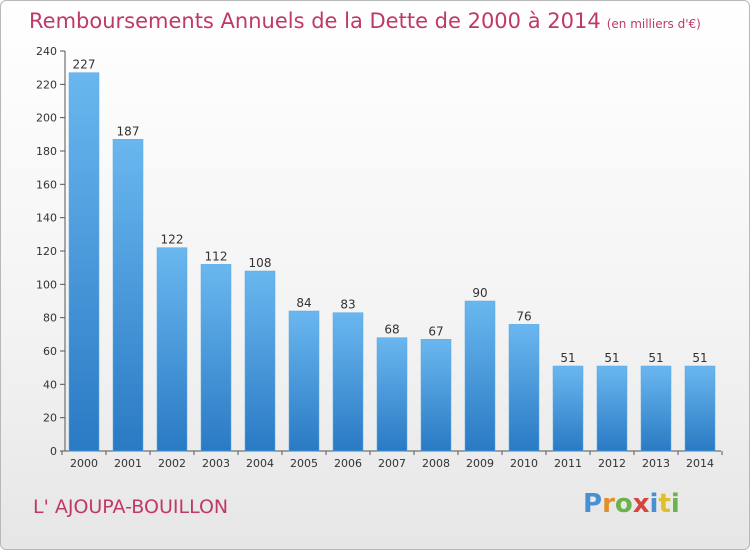  Describe the element at coordinates (304, 381) in the screenshot. I see `bar-2005` at that location.